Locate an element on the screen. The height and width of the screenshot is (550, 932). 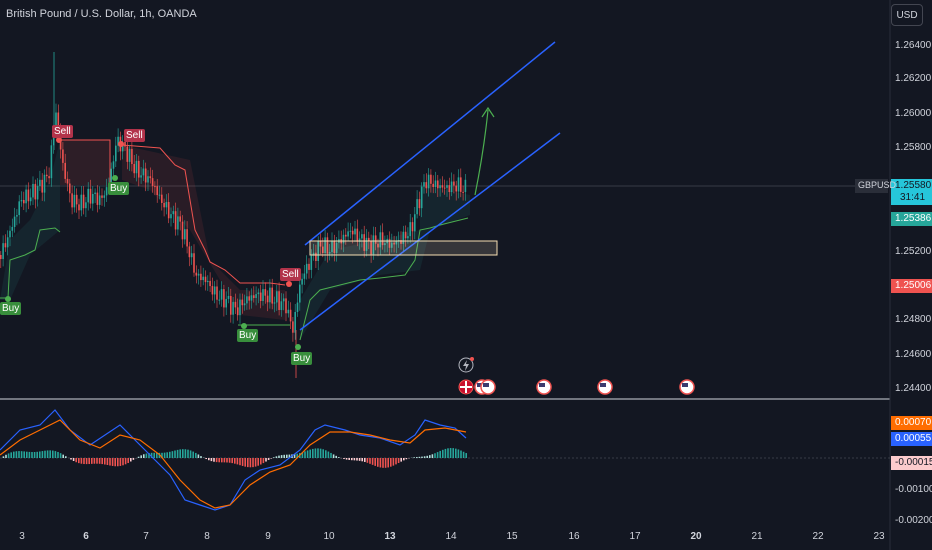
channel-upper-line is located at coordinates (430, 143).